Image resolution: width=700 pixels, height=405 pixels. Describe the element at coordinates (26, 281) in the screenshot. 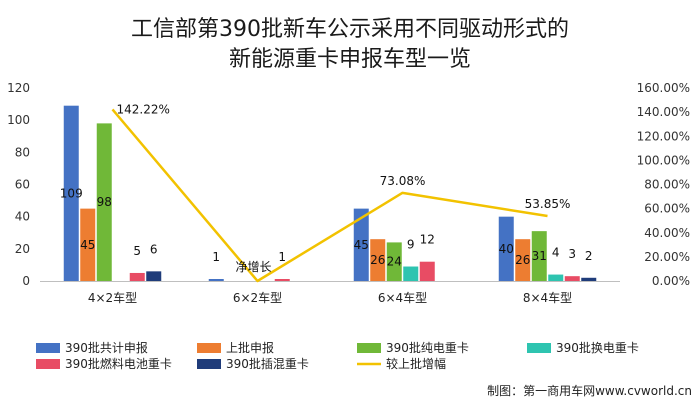

I see `y-tick-label: 0` at that location.